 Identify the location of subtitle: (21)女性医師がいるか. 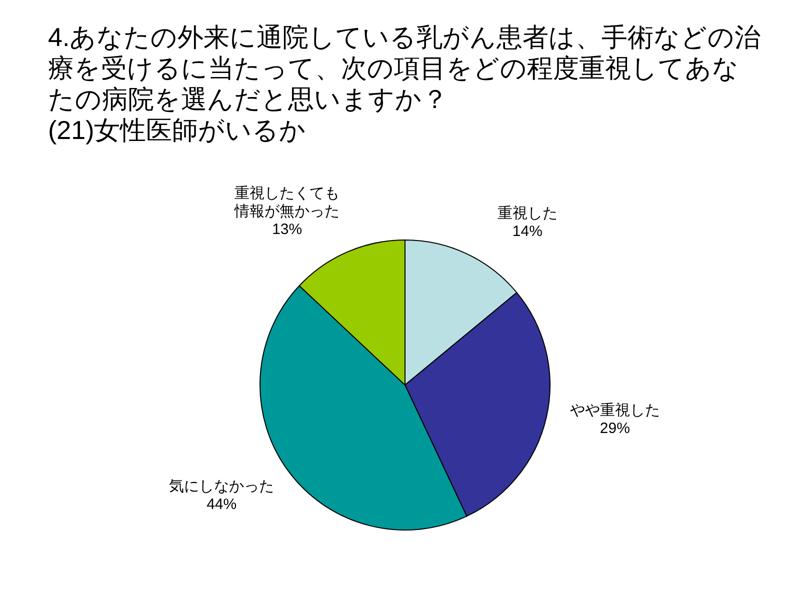
(178, 130).